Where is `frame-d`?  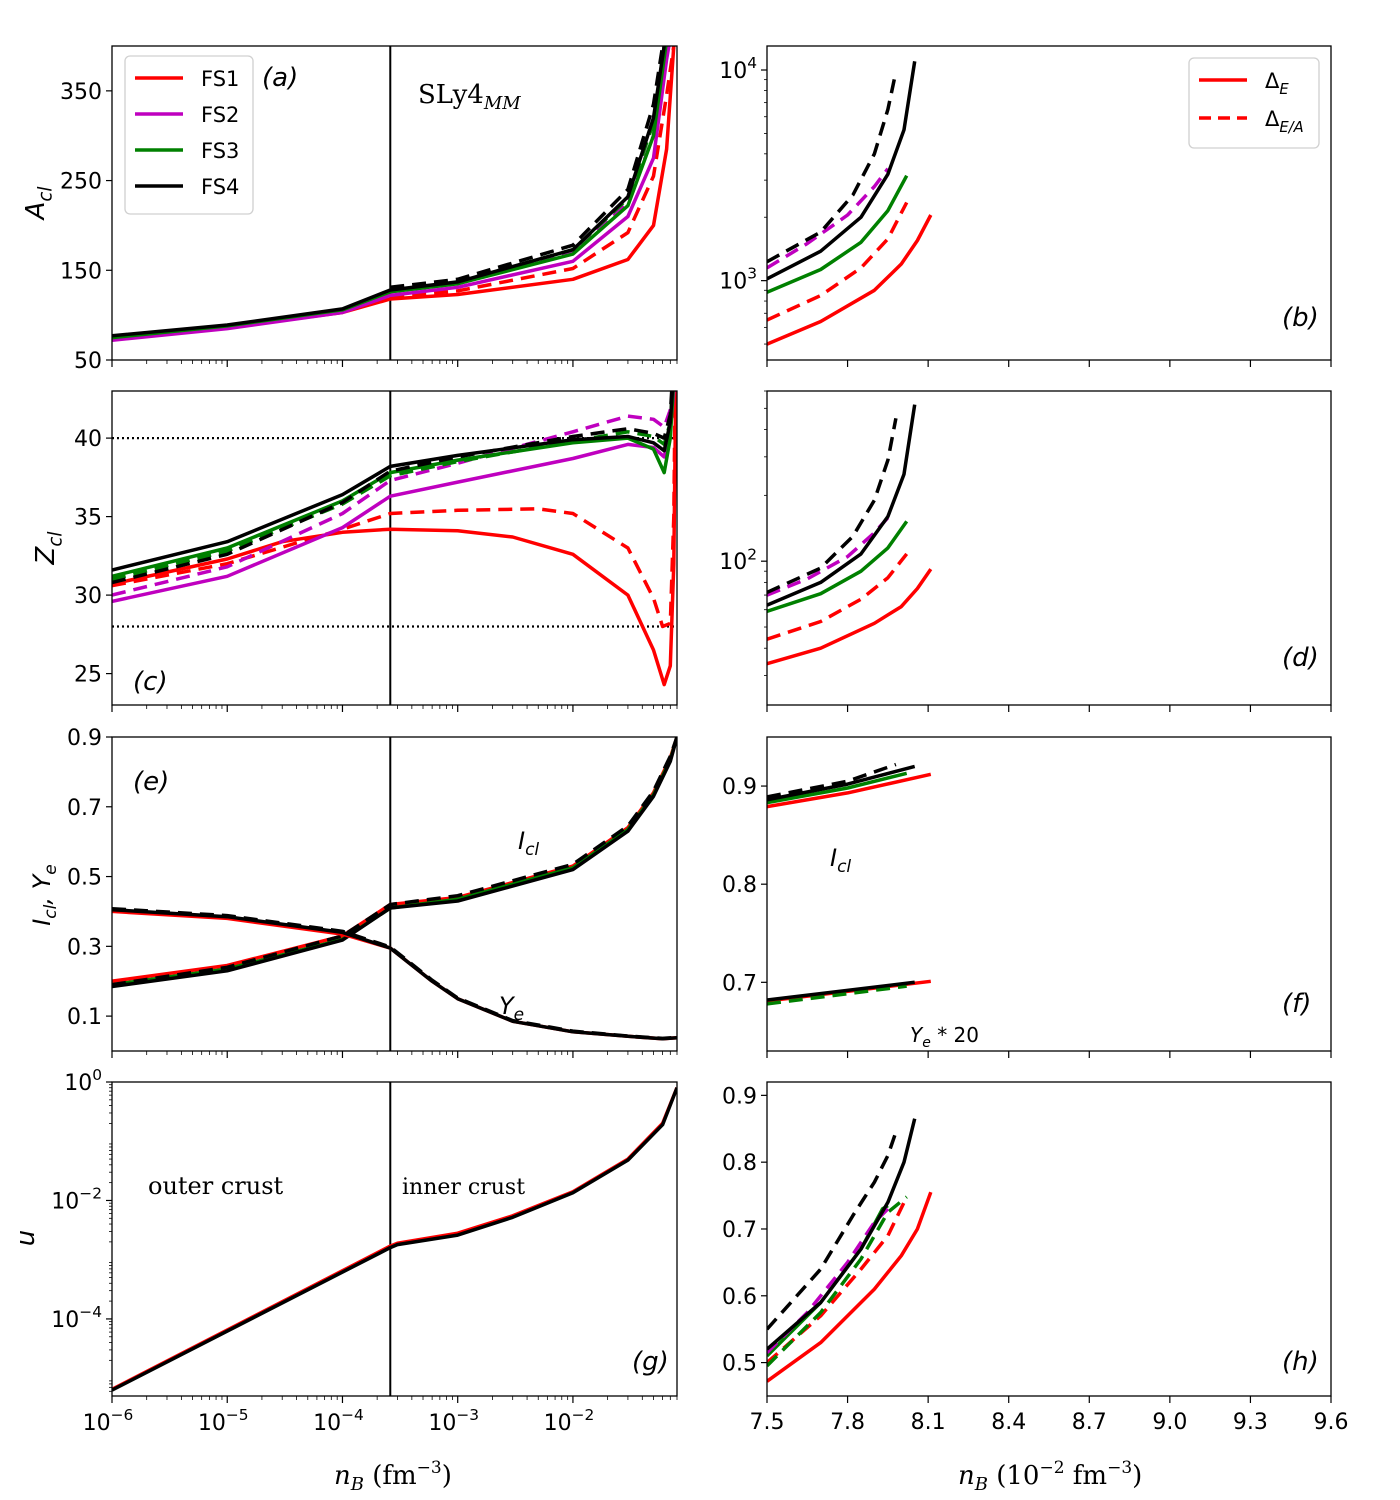 frame-d is located at coordinates (1049, 548).